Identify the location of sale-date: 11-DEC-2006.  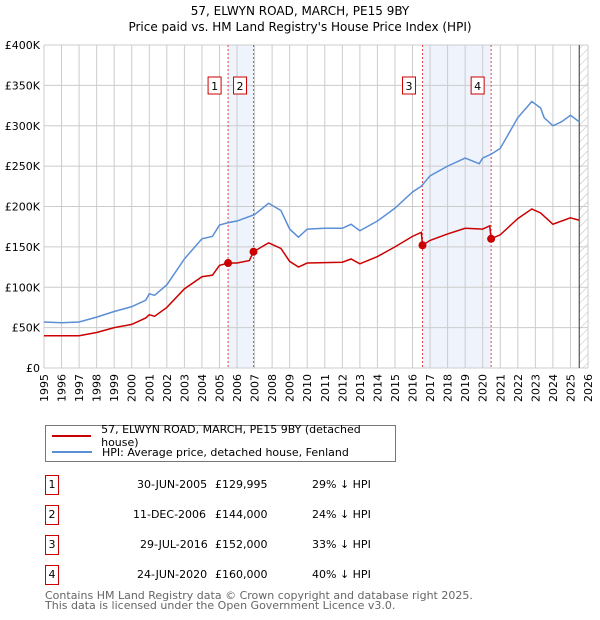
(170, 514).